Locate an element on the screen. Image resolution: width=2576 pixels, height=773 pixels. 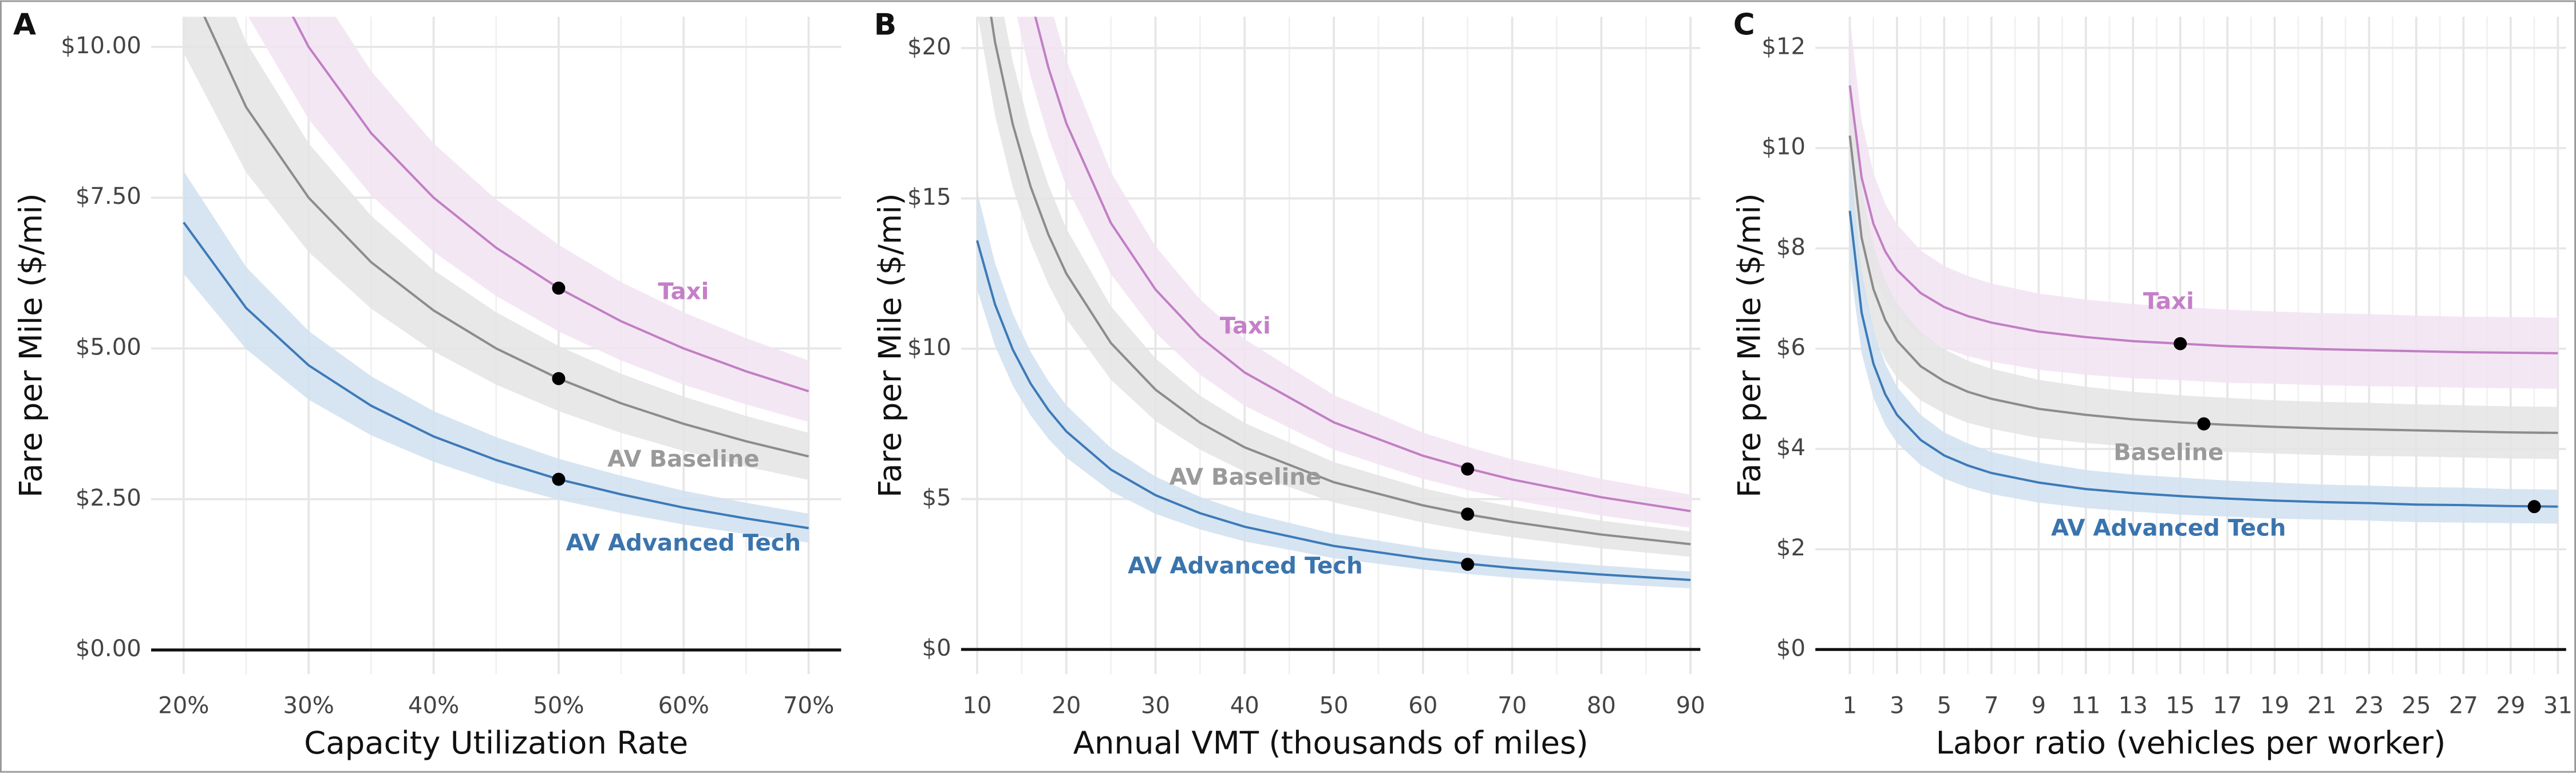
y-tick-label: $20 is located at coordinates (929, 47).